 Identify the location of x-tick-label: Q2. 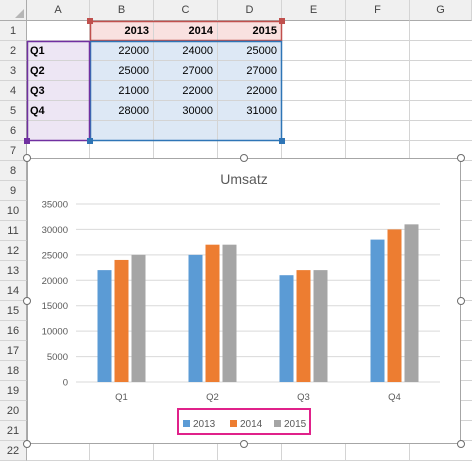
(212, 397).